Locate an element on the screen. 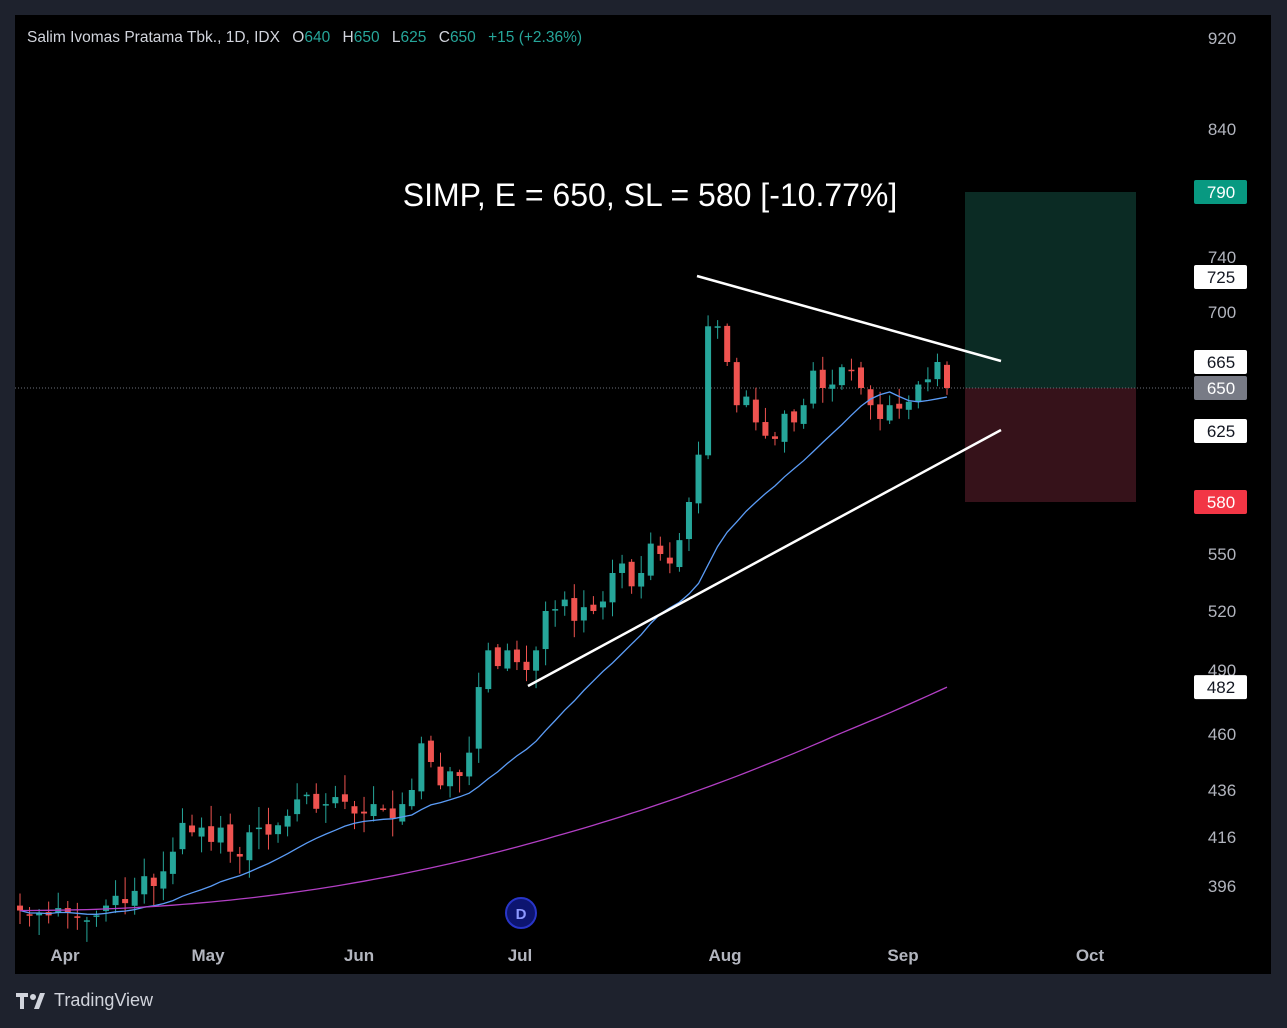 The image size is (1287, 1028). trendline-lower is located at coordinates (764, 558).